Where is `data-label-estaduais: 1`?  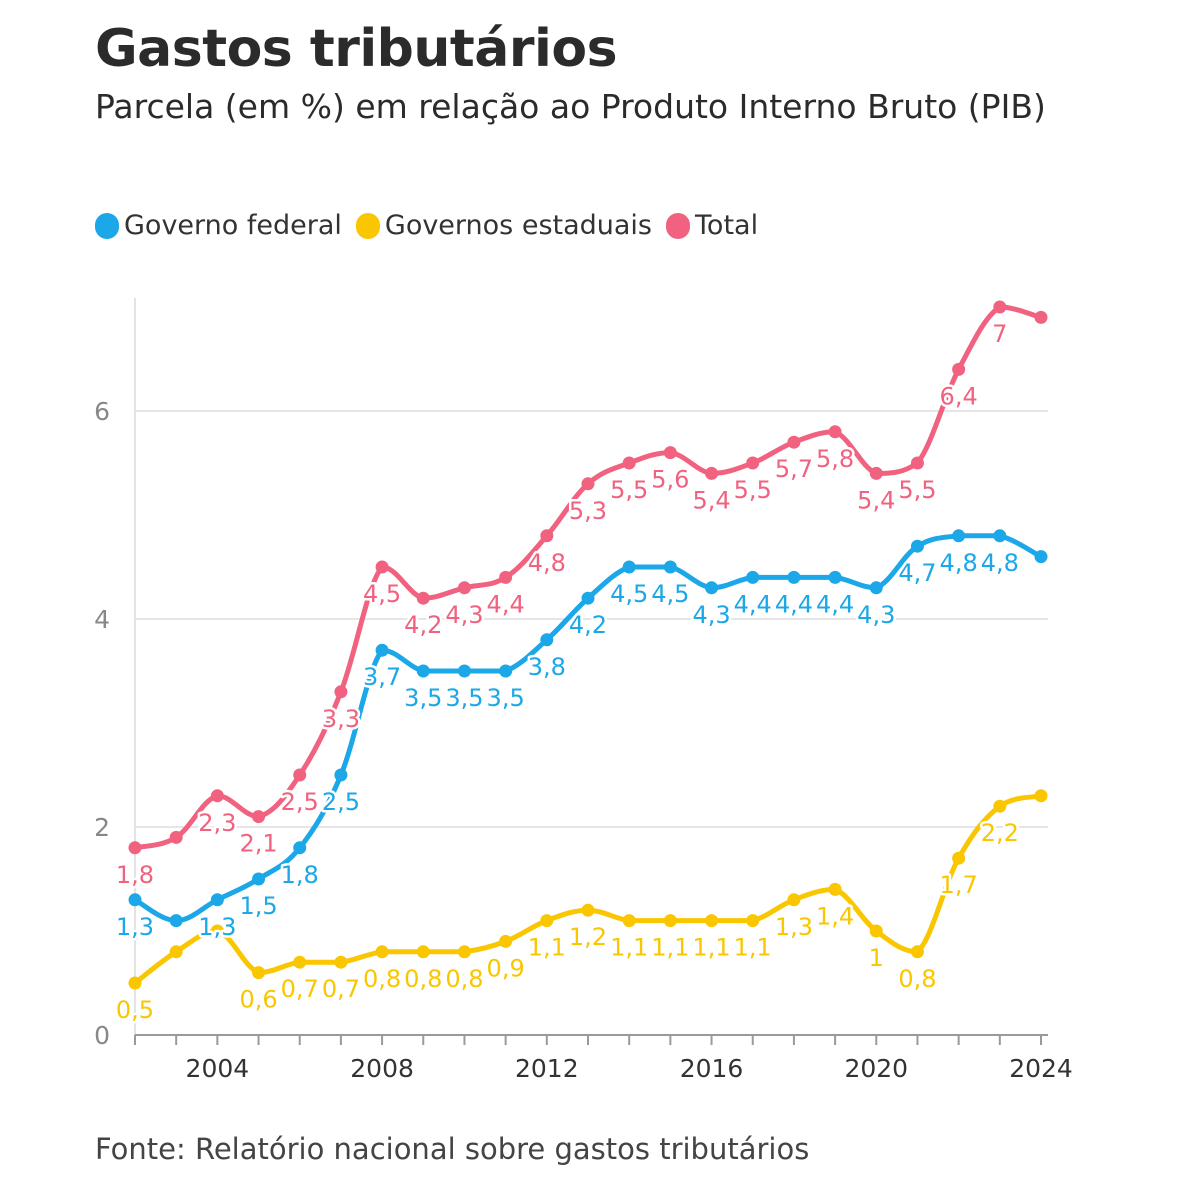 data-label-estaduais: 1 is located at coordinates (876, 958).